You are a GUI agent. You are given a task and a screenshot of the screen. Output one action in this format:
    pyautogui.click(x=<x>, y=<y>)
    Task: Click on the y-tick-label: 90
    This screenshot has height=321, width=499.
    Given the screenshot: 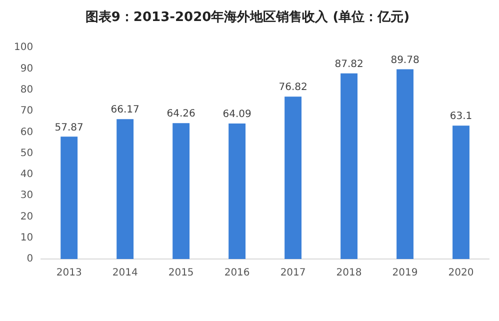 What is the action you would take?
    pyautogui.click(x=27, y=68)
    